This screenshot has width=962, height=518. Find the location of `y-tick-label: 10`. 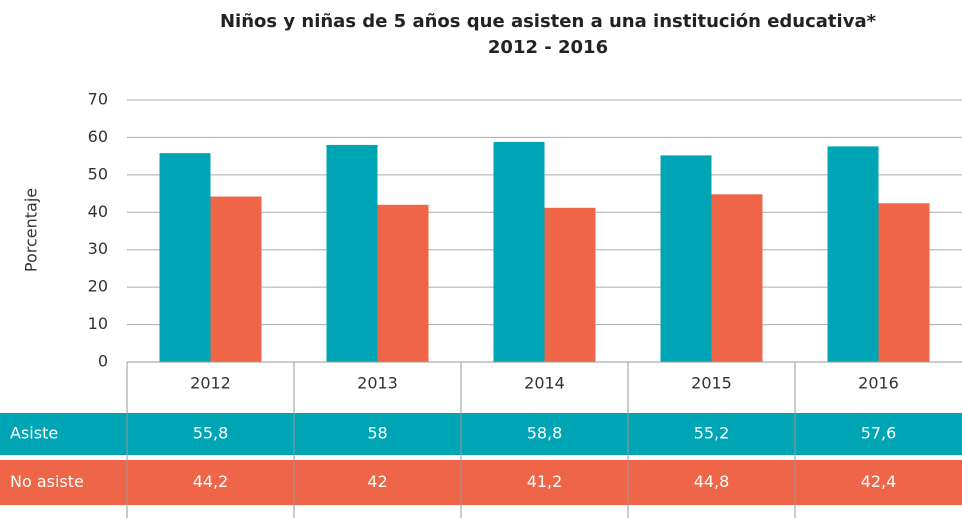

y-tick-label: 10 is located at coordinates (98, 323).